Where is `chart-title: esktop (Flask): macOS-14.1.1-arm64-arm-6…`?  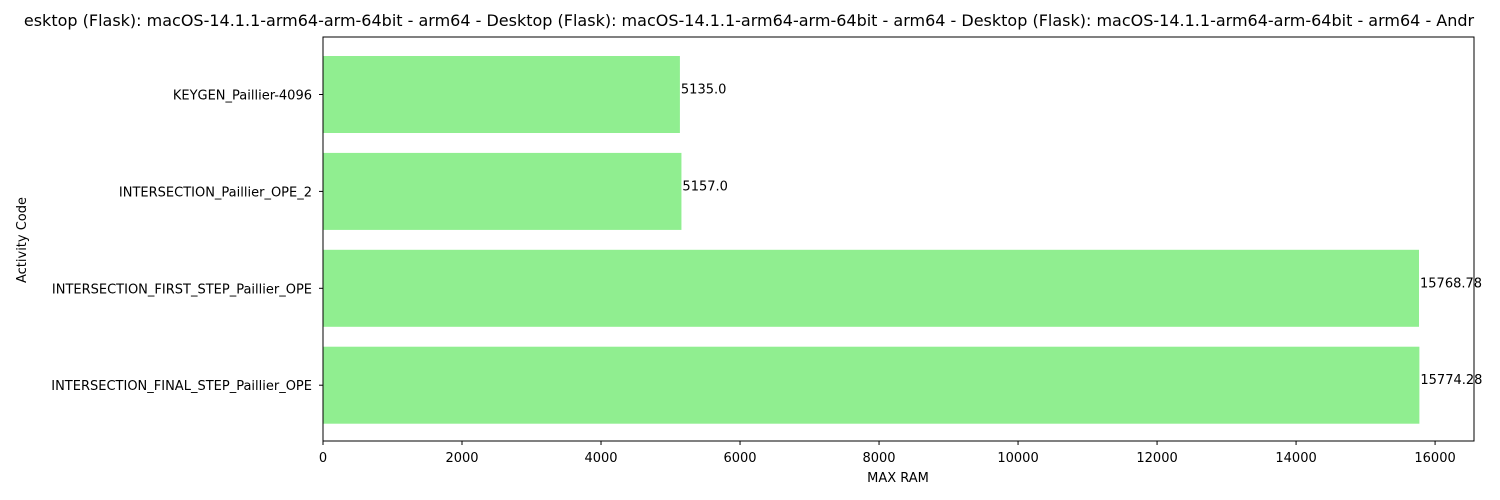 chart-title: esktop (Flask): macOS-14.1.1-arm64-arm-6… is located at coordinates (749, 20).